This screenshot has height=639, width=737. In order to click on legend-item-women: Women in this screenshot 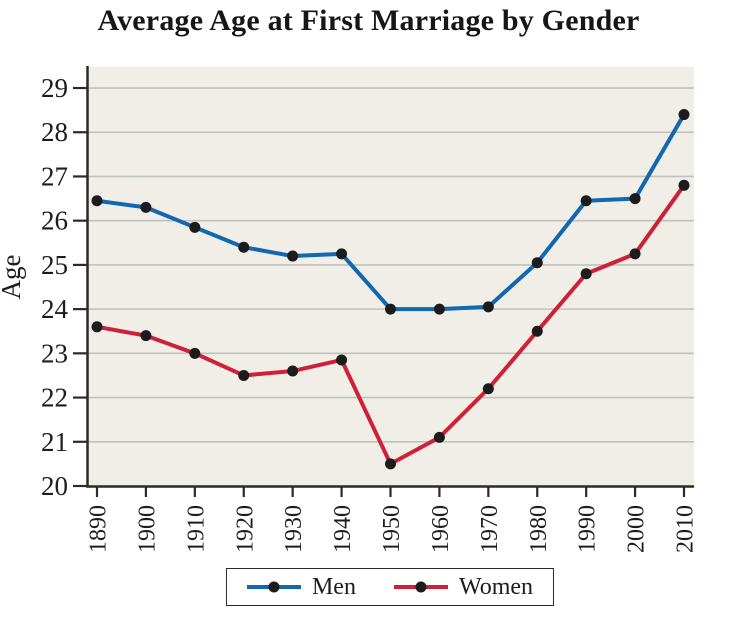, I will do `click(463, 587)`.